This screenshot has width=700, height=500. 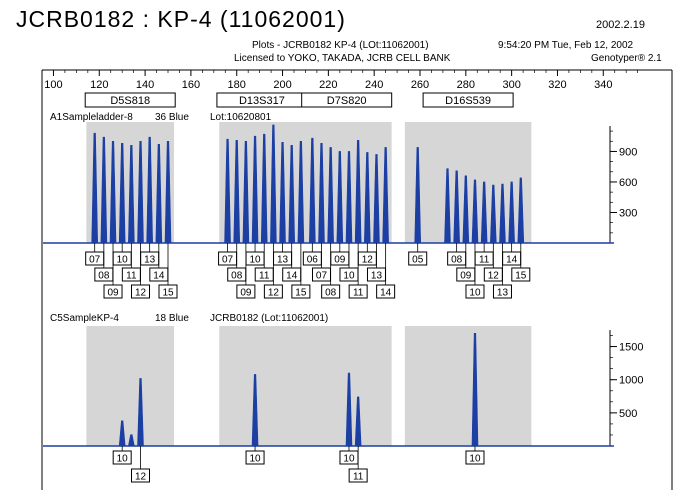 I want to click on report-date: 2002.2.19, so click(x=620, y=25).